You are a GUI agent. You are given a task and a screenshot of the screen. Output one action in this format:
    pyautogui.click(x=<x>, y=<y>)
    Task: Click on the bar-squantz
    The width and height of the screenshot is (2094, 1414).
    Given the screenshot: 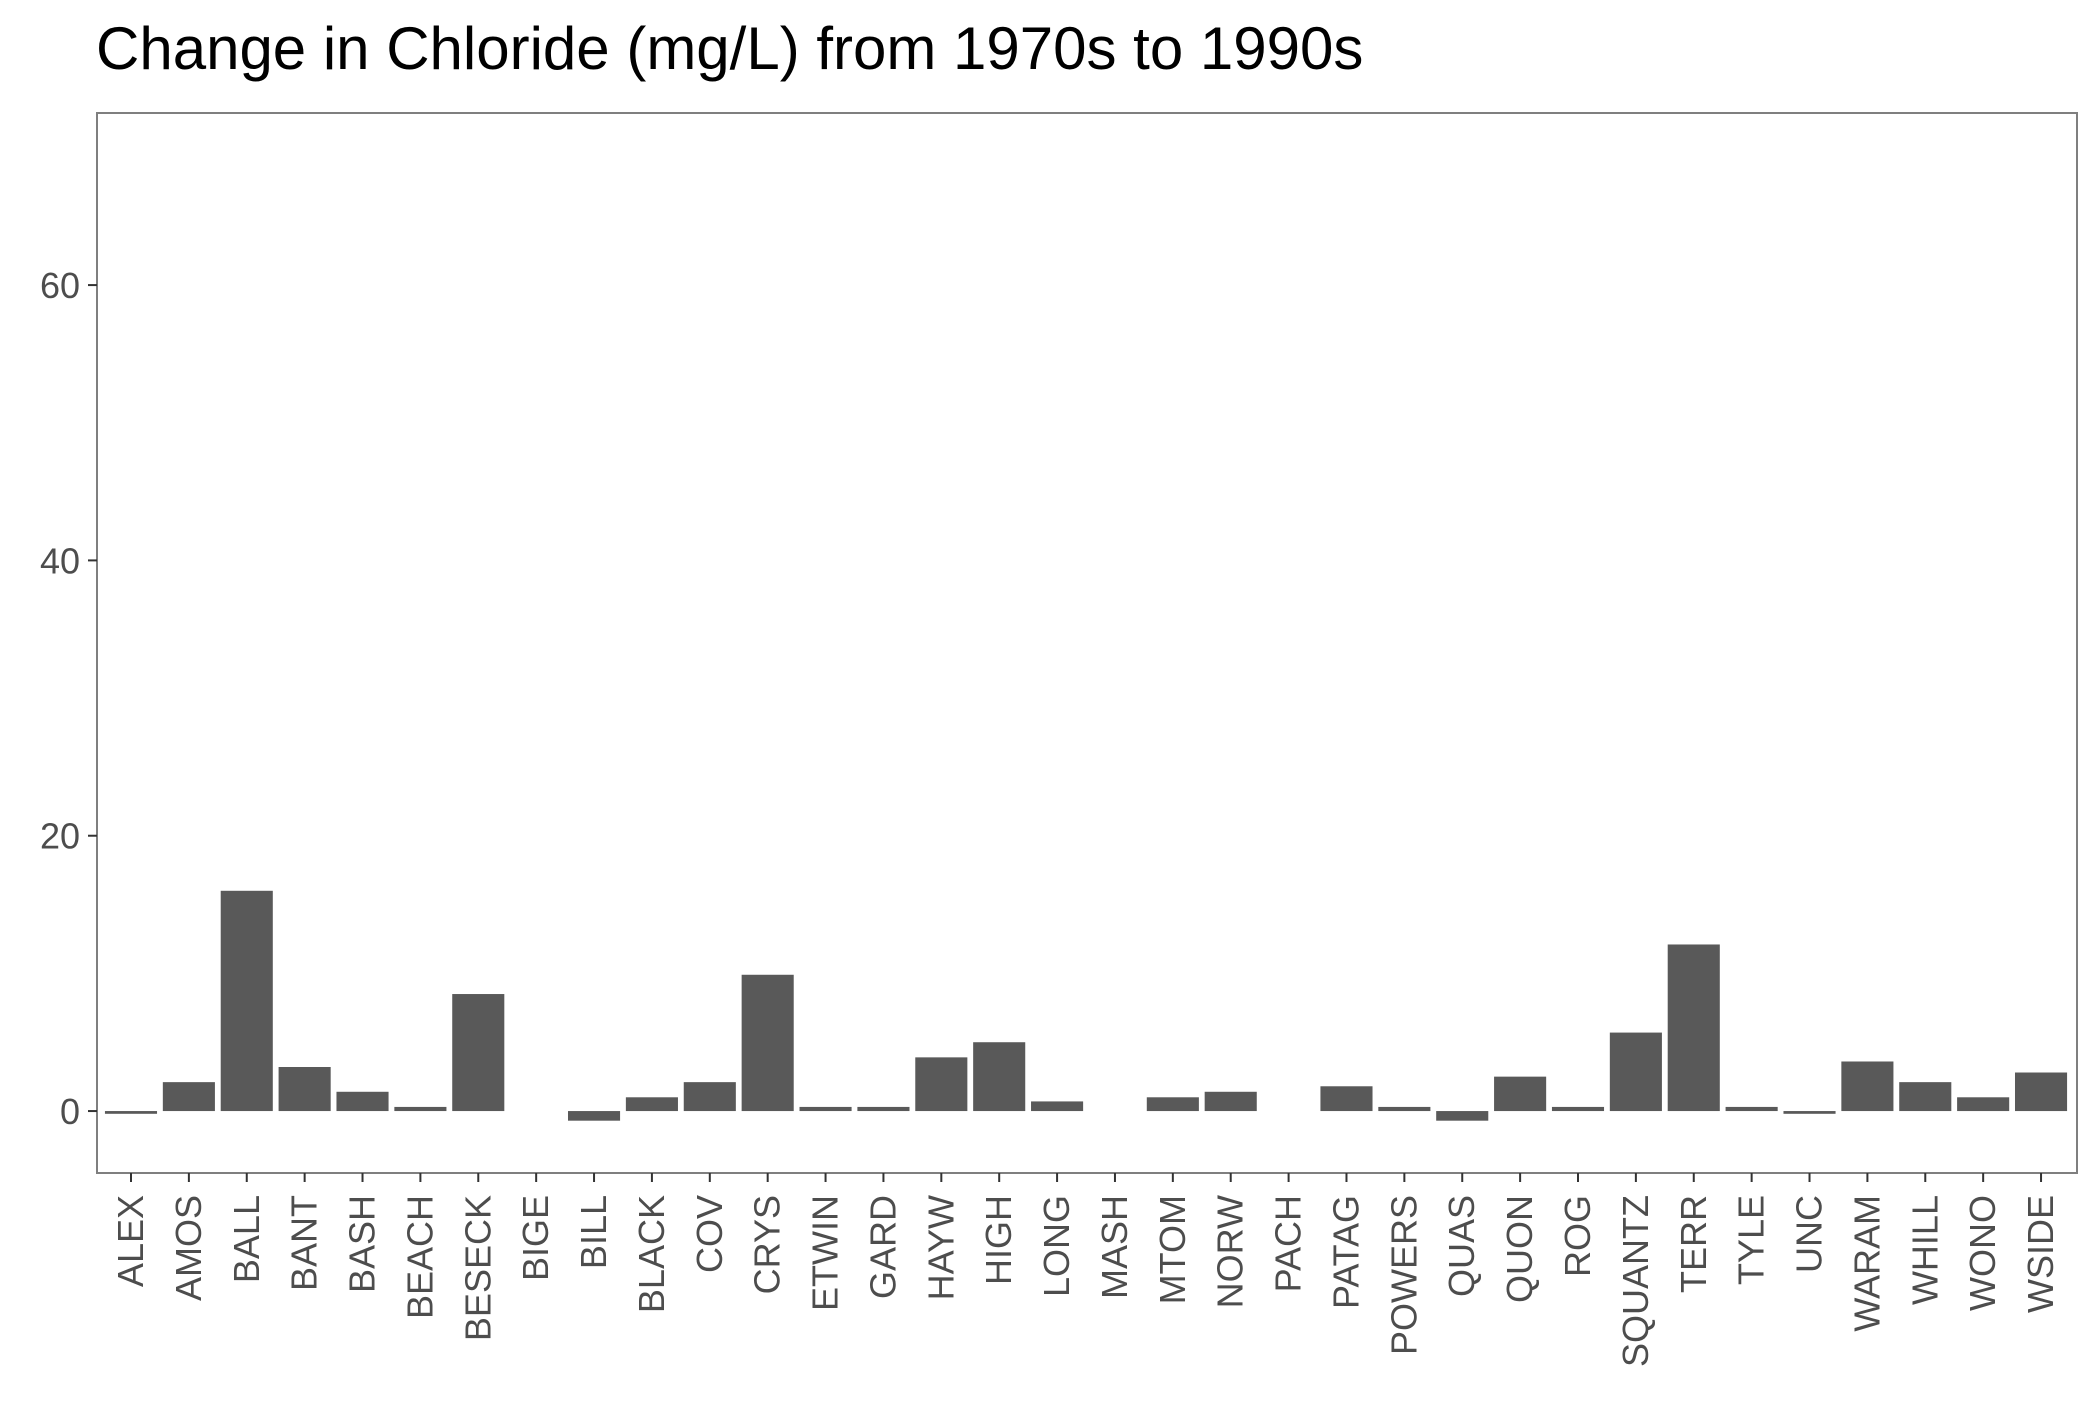 What is the action you would take?
    pyautogui.click(x=1635, y=1072)
    